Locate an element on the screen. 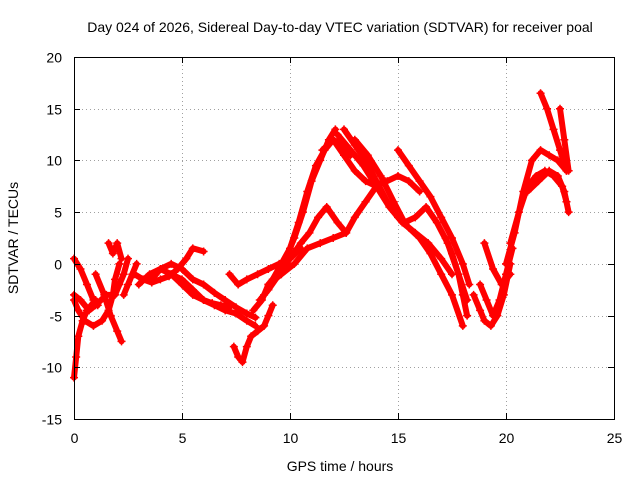 This screenshot has width=640, height=480. y-tick-label: 0 is located at coordinates (58, 265).